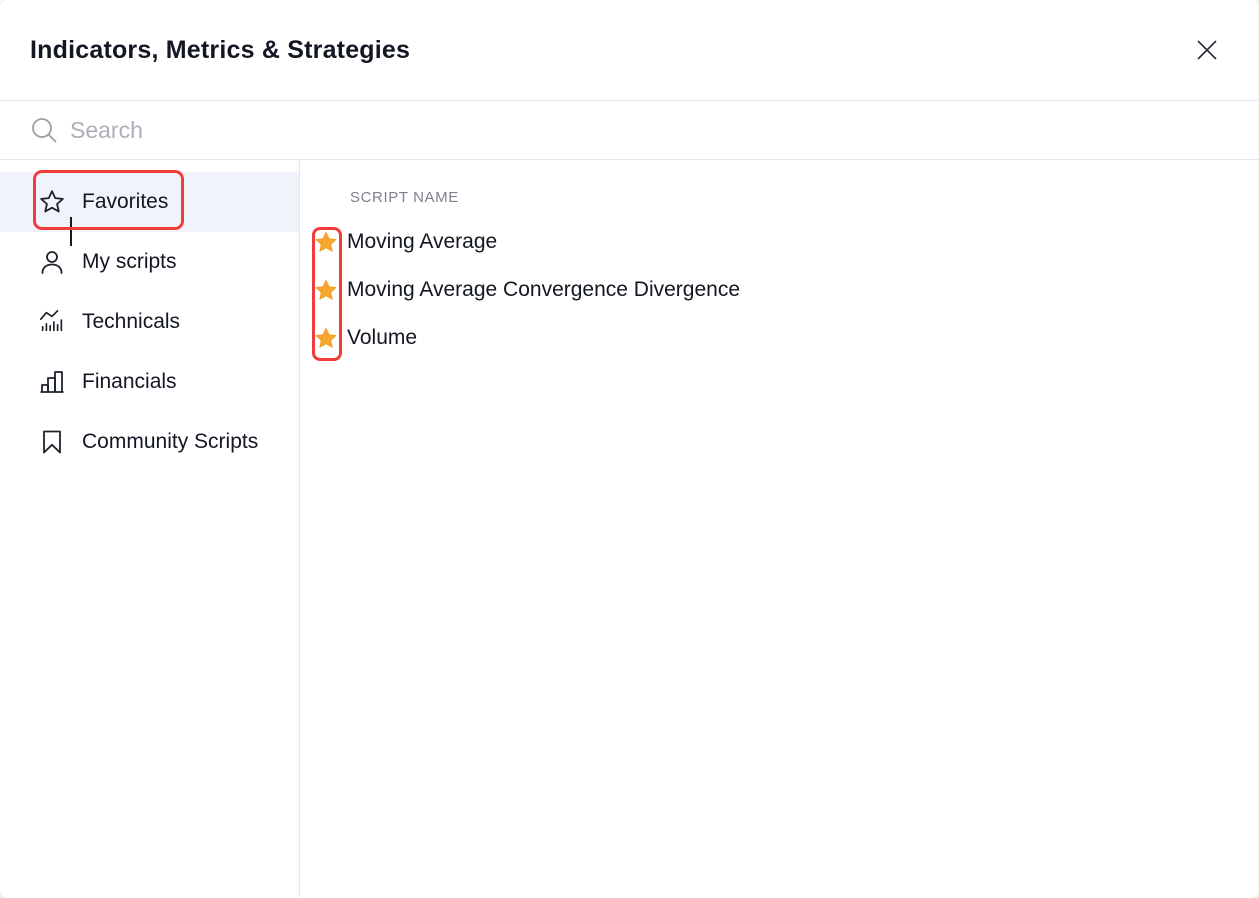 The width and height of the screenshot is (1259, 898). Describe the element at coordinates (52, 202) in the screenshot. I see `star-outline-icon` at that location.